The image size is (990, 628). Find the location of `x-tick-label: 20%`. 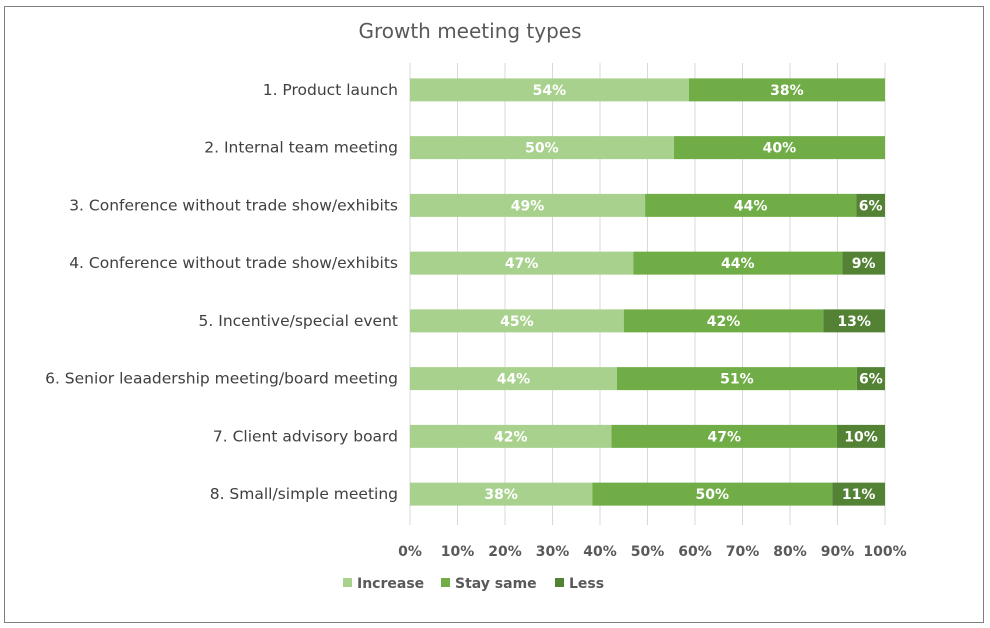

x-tick-label: 20% is located at coordinates (505, 552).